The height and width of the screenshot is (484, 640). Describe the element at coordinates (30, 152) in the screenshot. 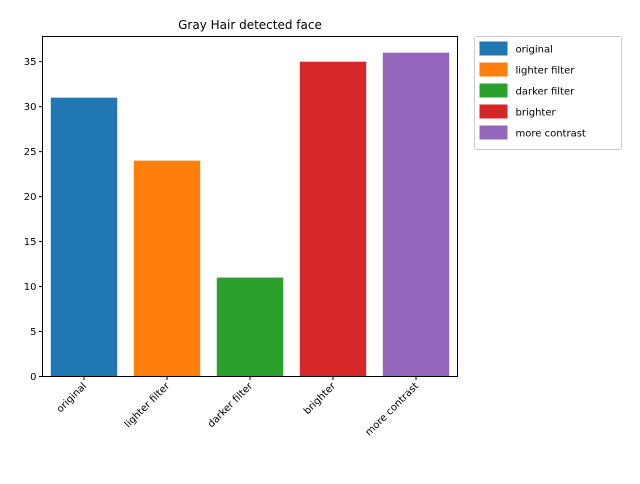

I see `y-tick-label: 25` at that location.